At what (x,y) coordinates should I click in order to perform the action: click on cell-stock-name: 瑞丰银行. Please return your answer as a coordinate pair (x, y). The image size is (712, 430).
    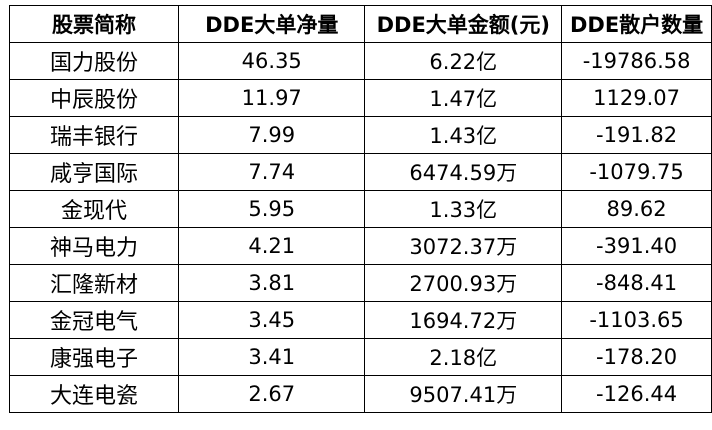
    Looking at the image, I should click on (94, 135).